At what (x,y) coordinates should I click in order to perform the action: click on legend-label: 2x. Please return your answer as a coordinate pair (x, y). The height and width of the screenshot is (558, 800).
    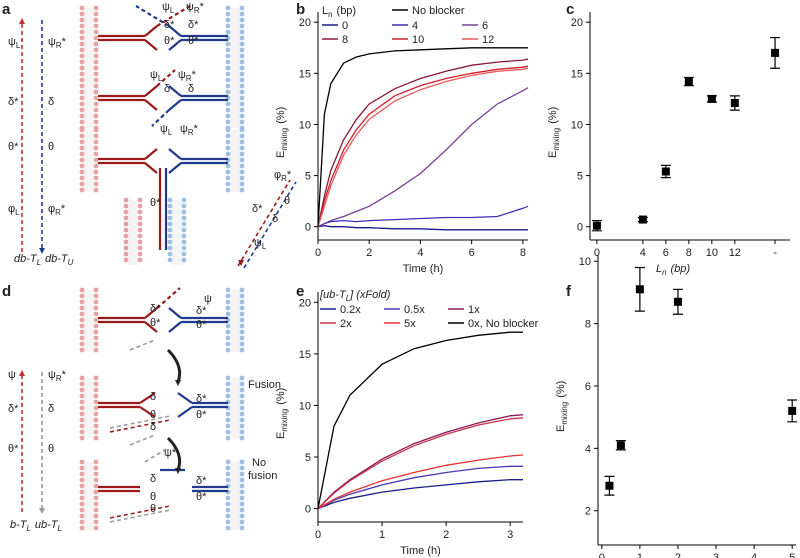
    Looking at the image, I should click on (346, 324).